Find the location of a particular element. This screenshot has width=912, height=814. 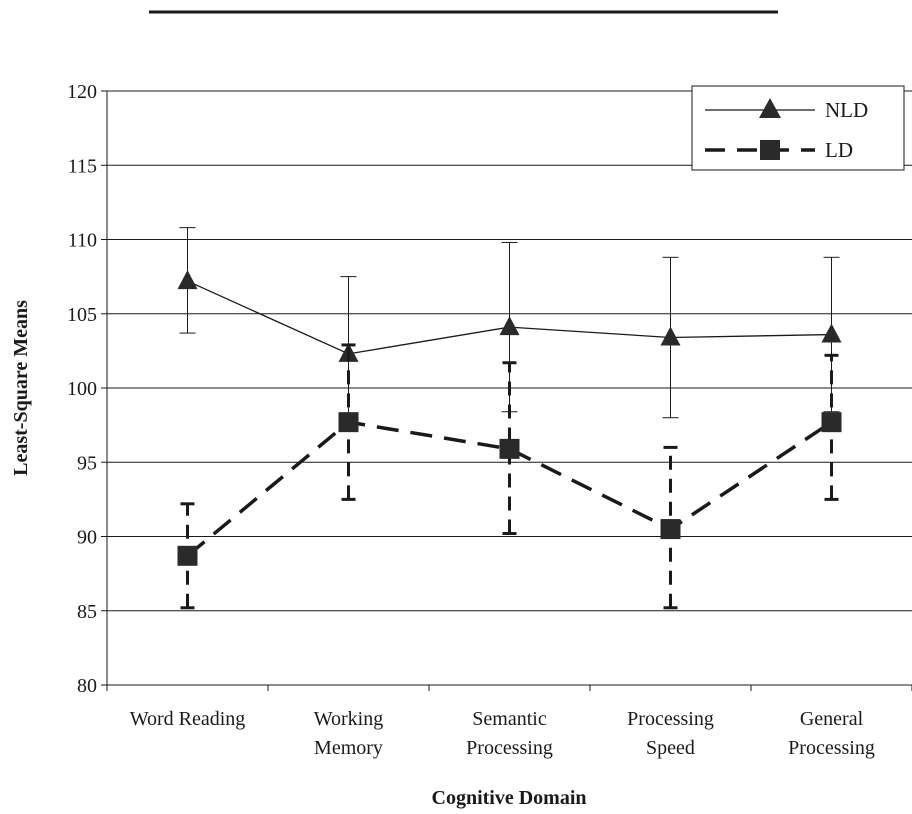

y-tick-label: 110 is located at coordinates (82, 241).